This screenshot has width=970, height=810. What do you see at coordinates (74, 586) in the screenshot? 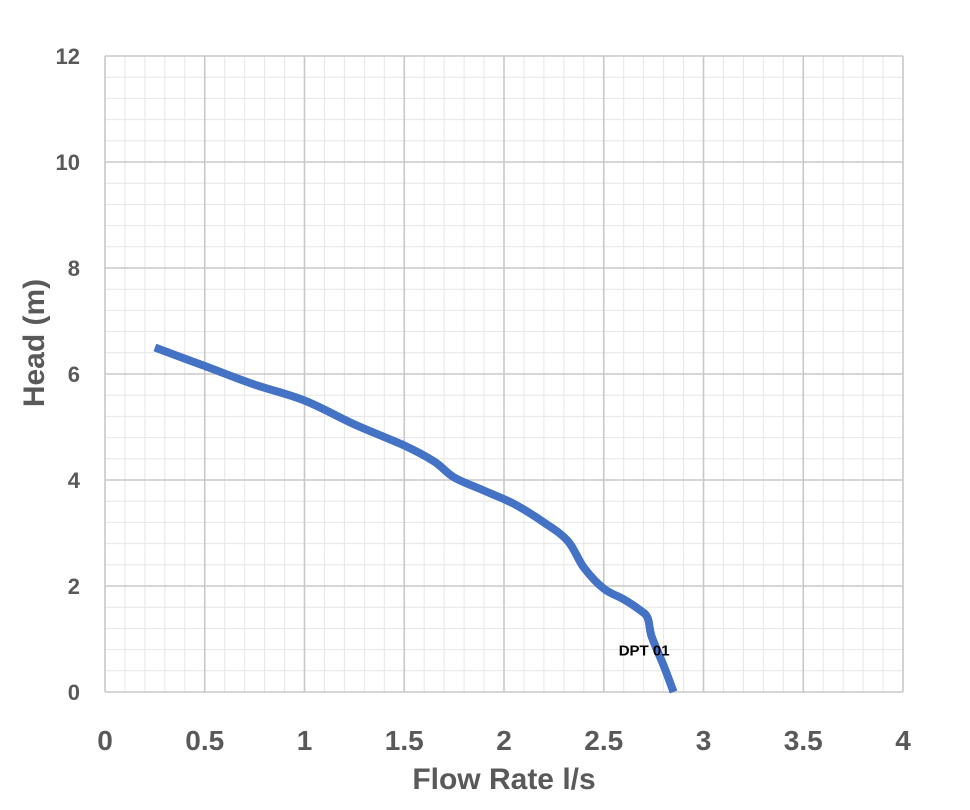
I see `y-tick-label: 2` at bounding box center [74, 586].